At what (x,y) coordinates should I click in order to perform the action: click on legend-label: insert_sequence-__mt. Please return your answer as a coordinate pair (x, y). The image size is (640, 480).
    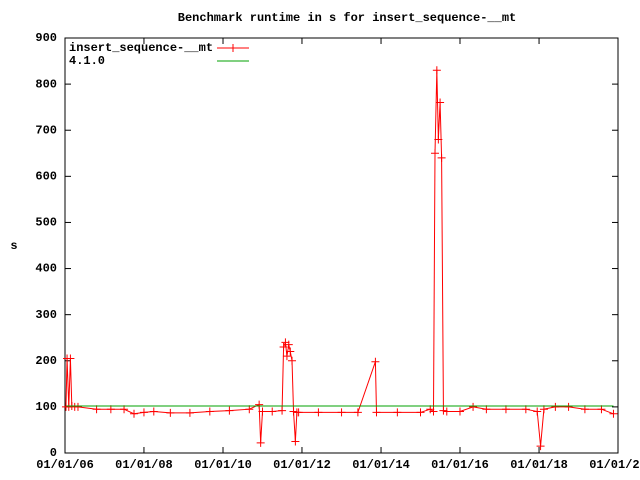
    Looking at the image, I should click on (141, 48).